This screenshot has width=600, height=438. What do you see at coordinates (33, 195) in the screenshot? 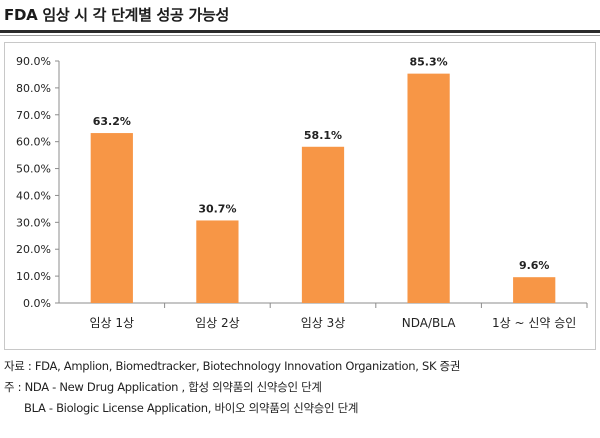
I see `y-tick-label: 40.0%` at bounding box center [33, 195].